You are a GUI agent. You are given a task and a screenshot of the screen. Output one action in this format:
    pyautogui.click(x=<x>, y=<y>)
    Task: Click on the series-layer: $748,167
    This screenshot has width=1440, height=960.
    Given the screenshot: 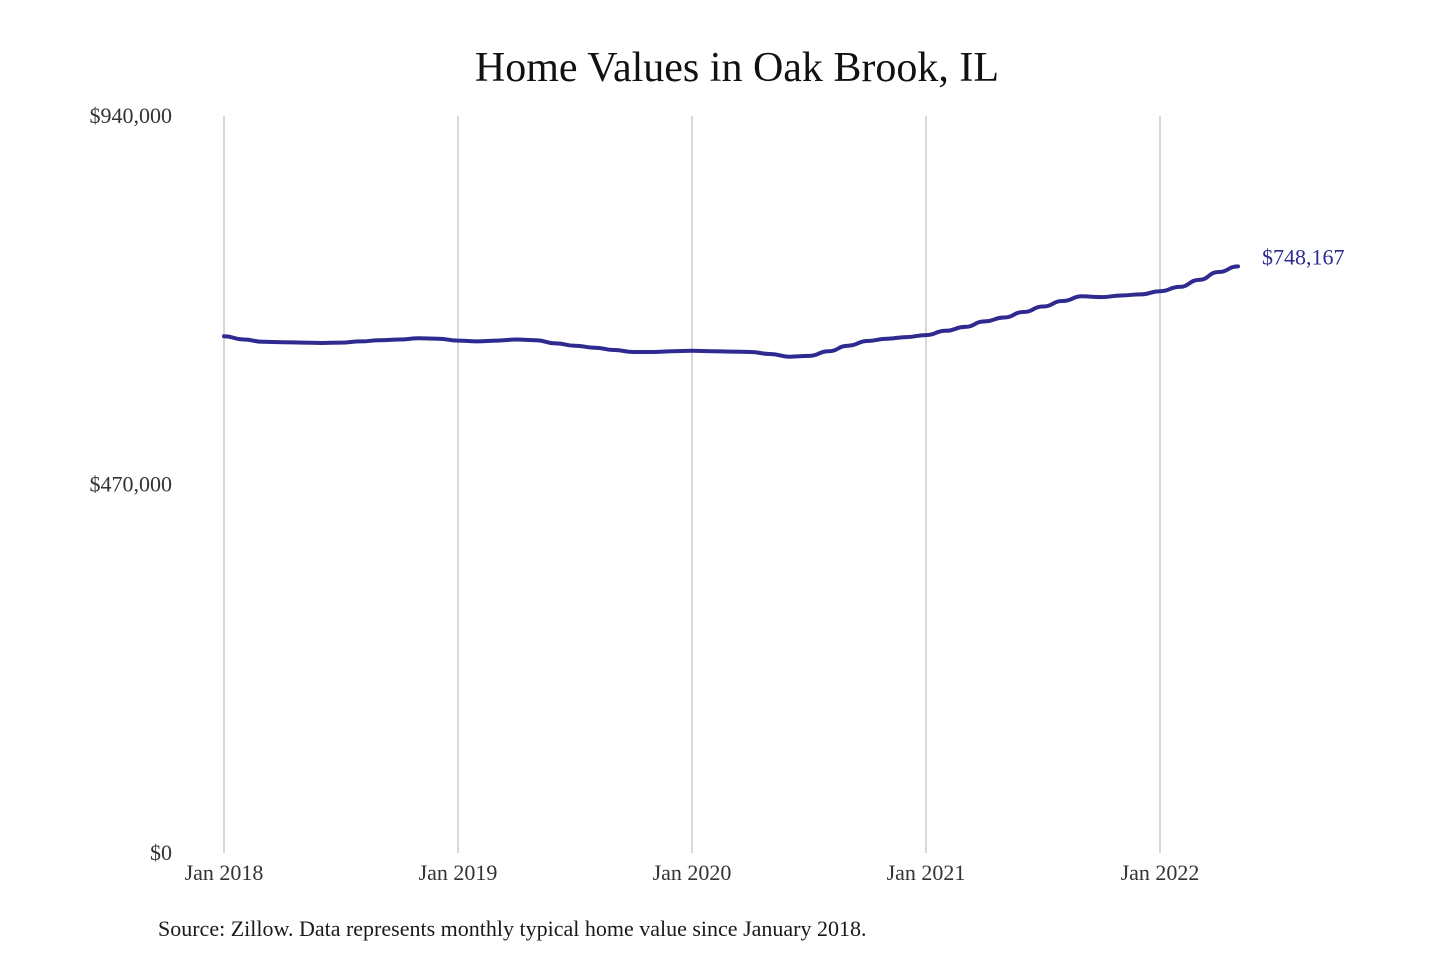 What is the action you would take?
    pyautogui.click(x=783, y=301)
    